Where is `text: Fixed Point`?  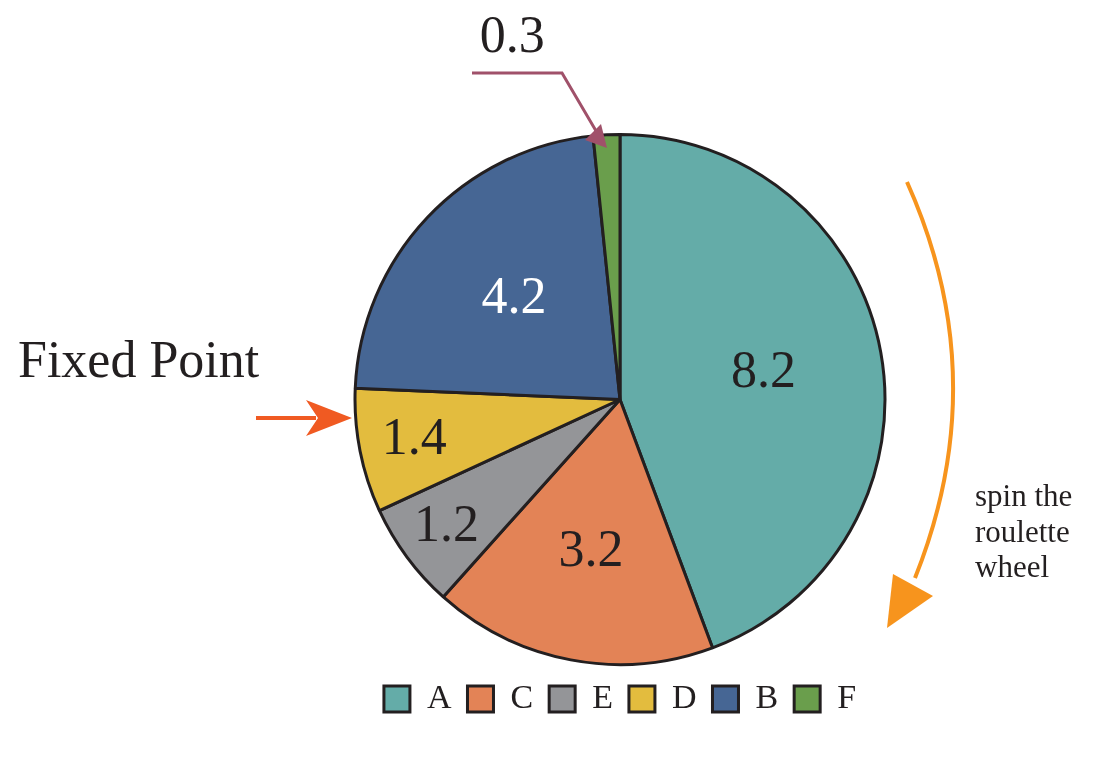 text: Fixed Point is located at coordinates (139, 359).